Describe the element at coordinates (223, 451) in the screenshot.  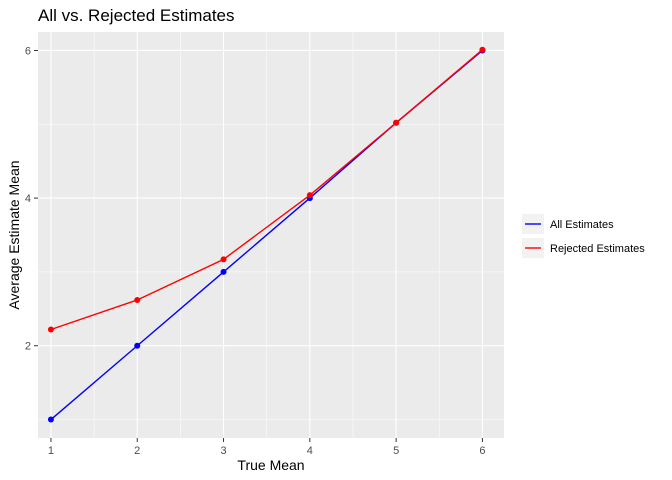
I see `x-tick-label: 3` at that location.